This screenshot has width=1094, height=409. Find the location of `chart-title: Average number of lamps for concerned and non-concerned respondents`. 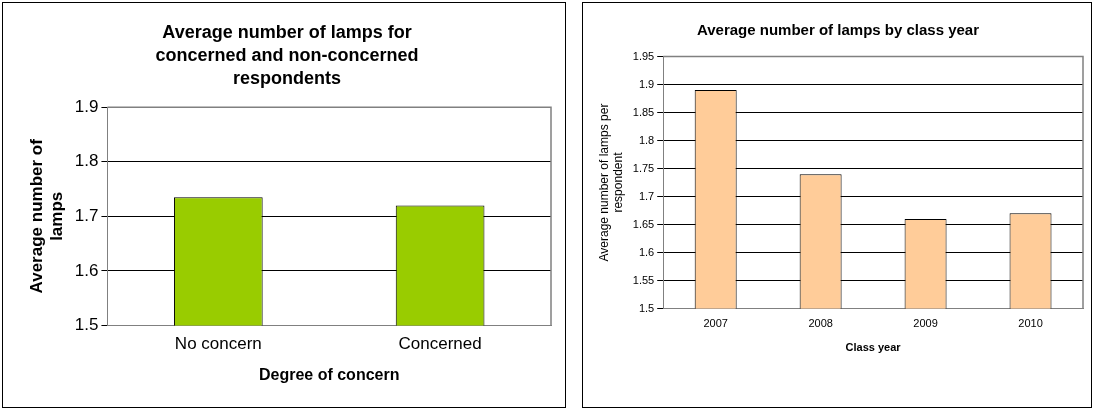

chart-title: Average number of lamps for concerned and non-concerned respondents is located at coordinates (287, 55).